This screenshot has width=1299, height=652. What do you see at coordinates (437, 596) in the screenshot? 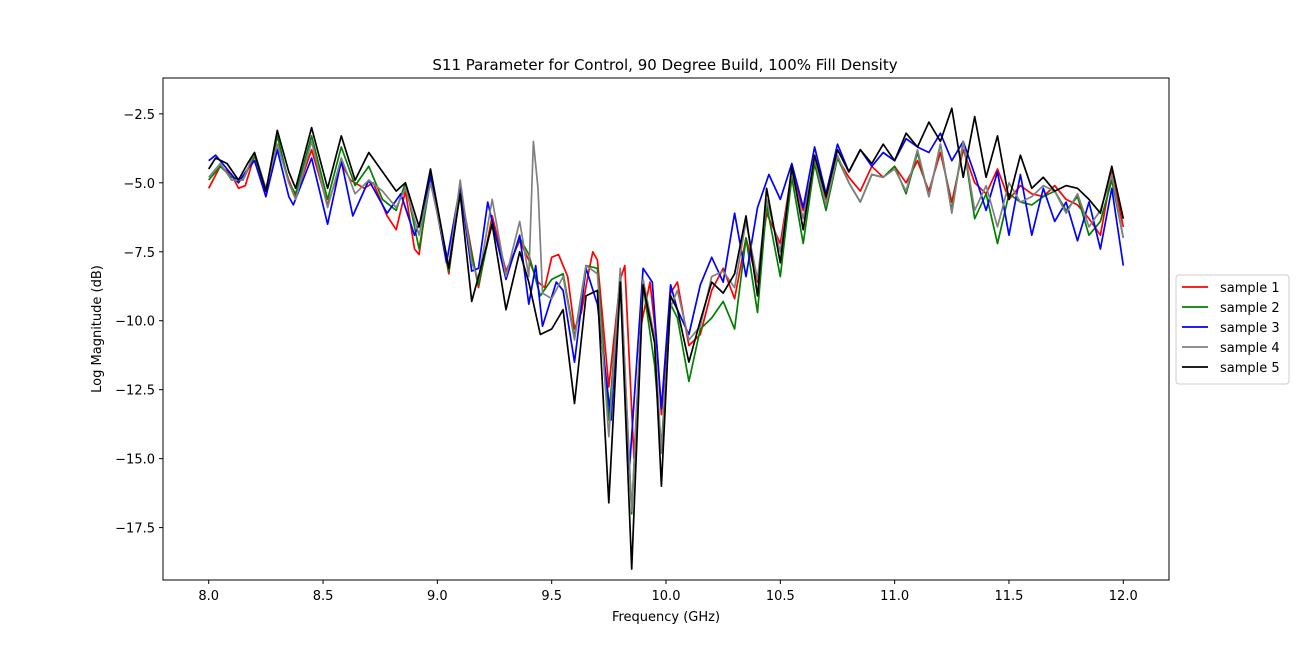
I see `x-tick-label: 9.0` at bounding box center [437, 596].